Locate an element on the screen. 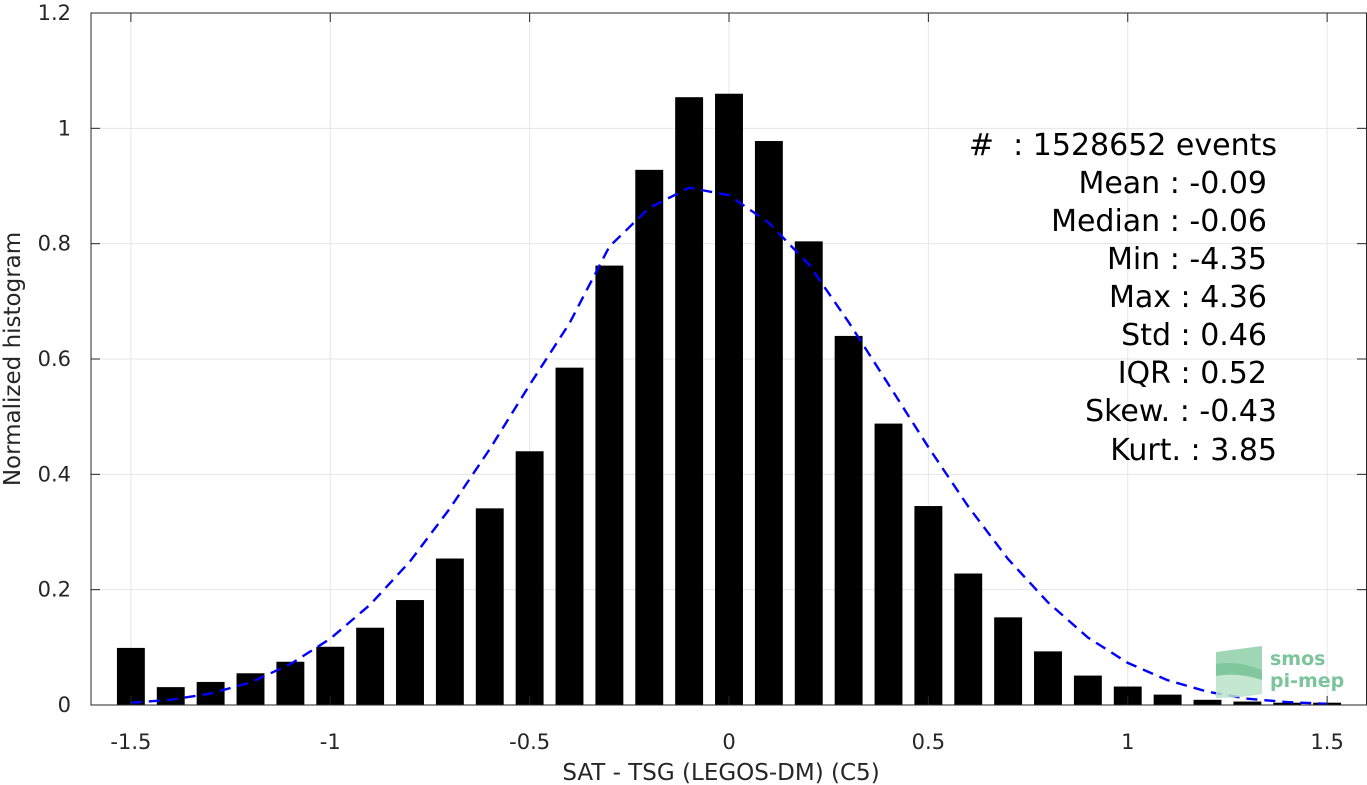  x-tick-label: 0.5 is located at coordinates (928, 742).